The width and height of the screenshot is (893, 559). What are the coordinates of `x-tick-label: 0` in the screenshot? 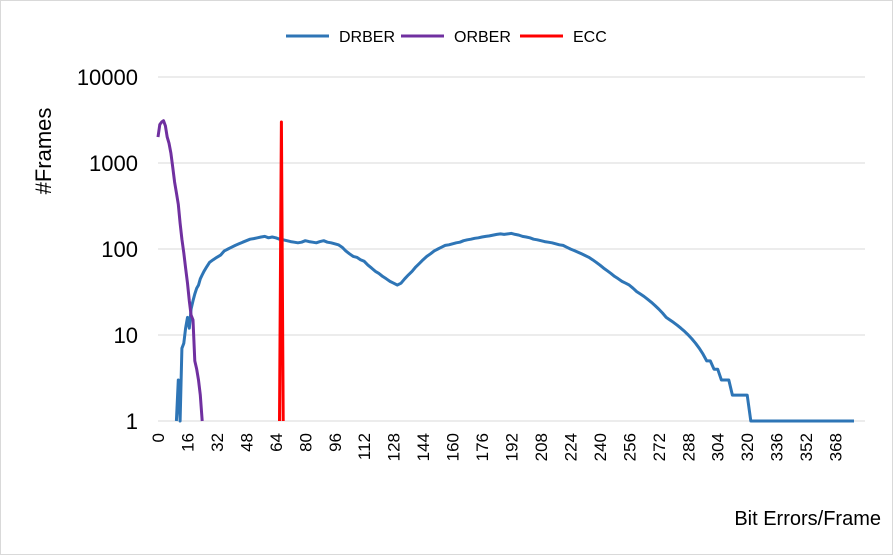 It's located at (158, 437).